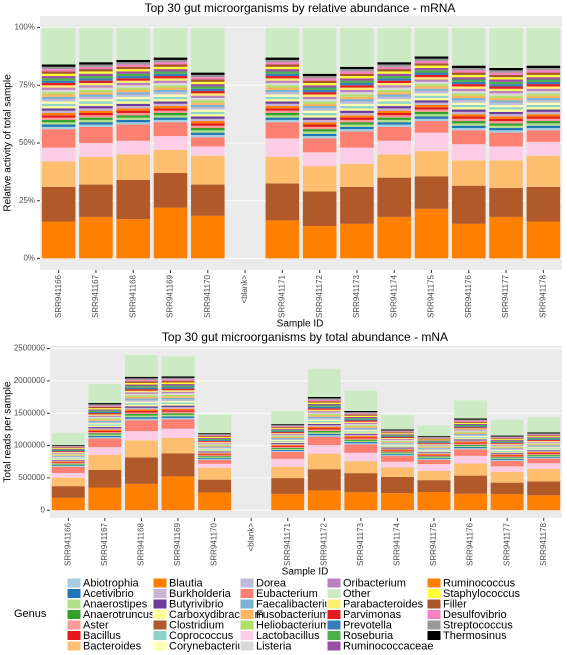  I want to click on bar-segment: Coprococcus, so click(319, 114).